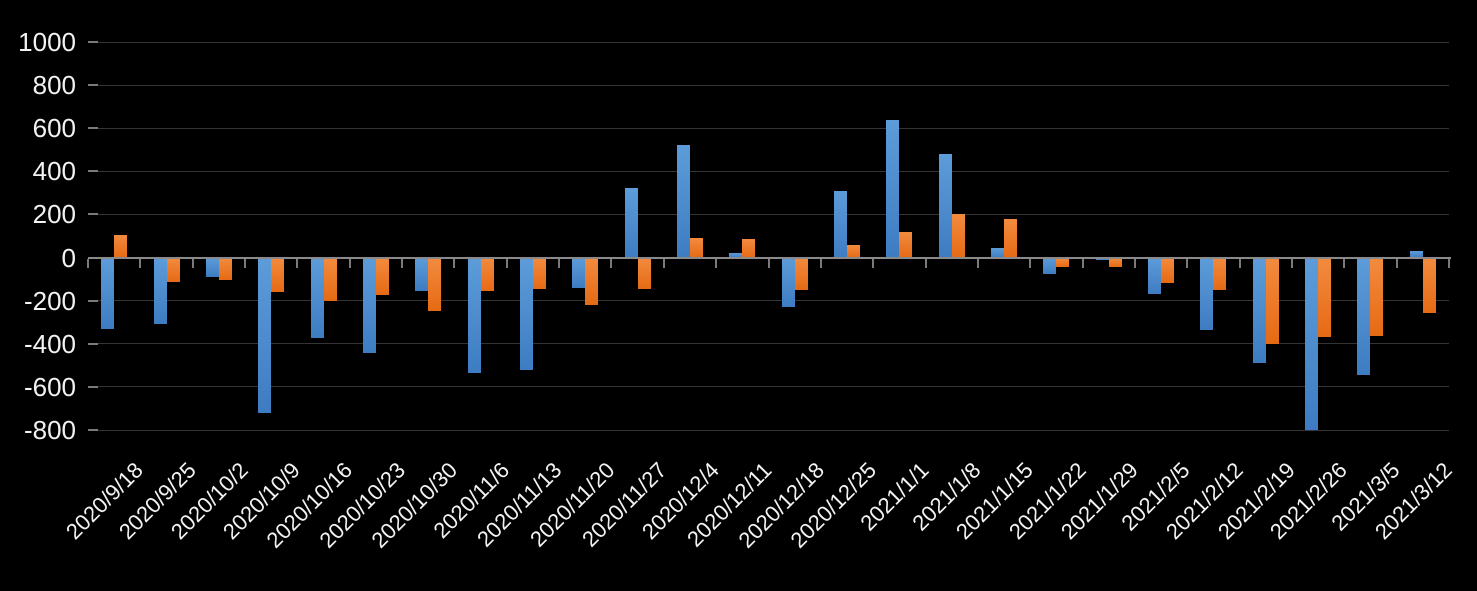 The height and width of the screenshot is (591, 1477). I want to click on y-axis-tick-label: -800, so click(49, 430).